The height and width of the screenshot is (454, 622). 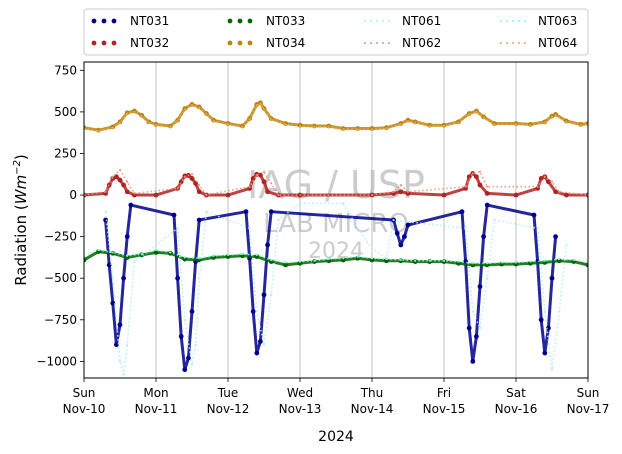 I want to click on legend-marker-NT033, so click(x=240, y=21).